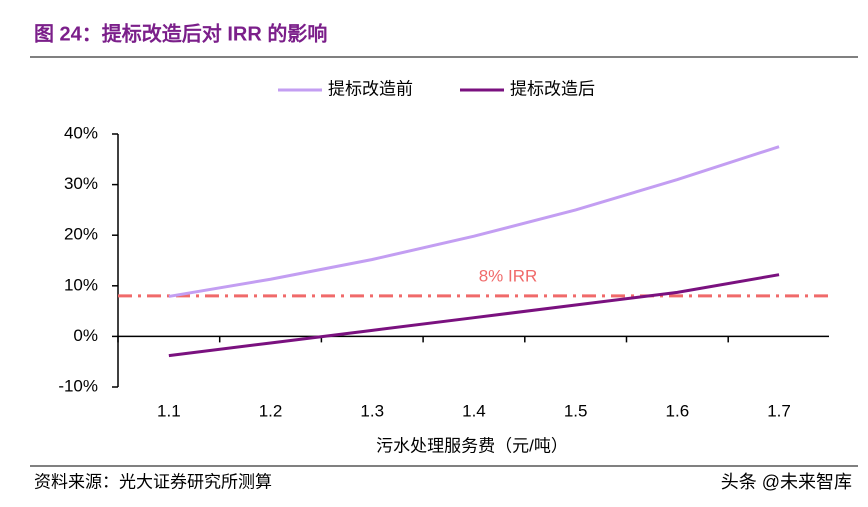  I want to click on reference-label: 8% IRR, so click(508, 275).